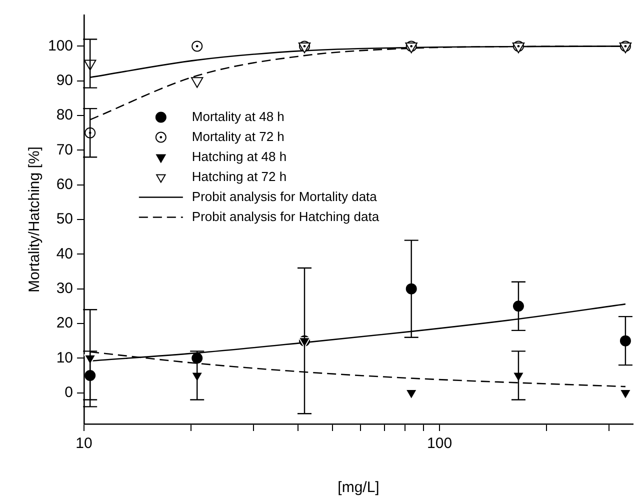 This screenshot has height=501, width=641. I want to click on y-tick-label: 70, so click(65, 149).